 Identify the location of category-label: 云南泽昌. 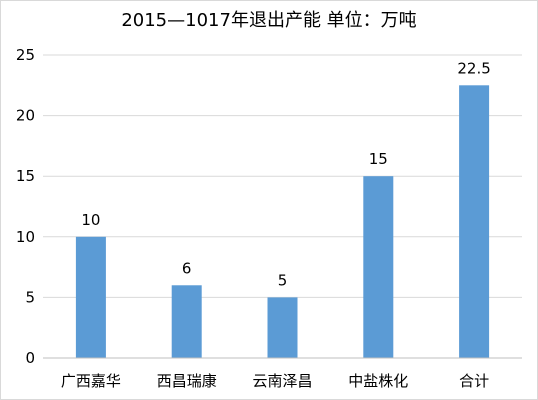
(282, 381).